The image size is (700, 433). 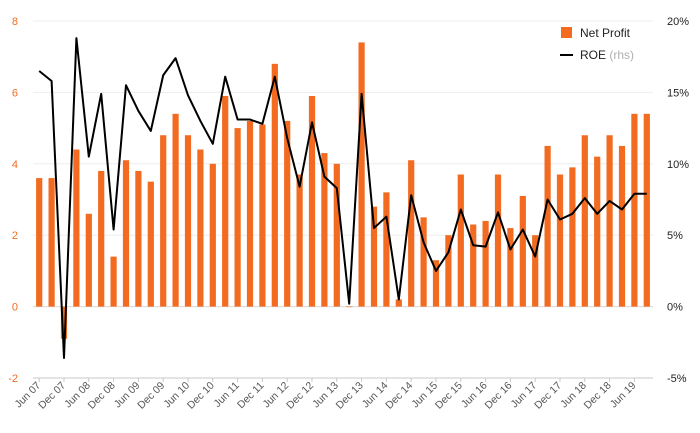 What do you see at coordinates (52, 396) in the screenshot?
I see `x-axis-tick-label: Dec 07` at bounding box center [52, 396].